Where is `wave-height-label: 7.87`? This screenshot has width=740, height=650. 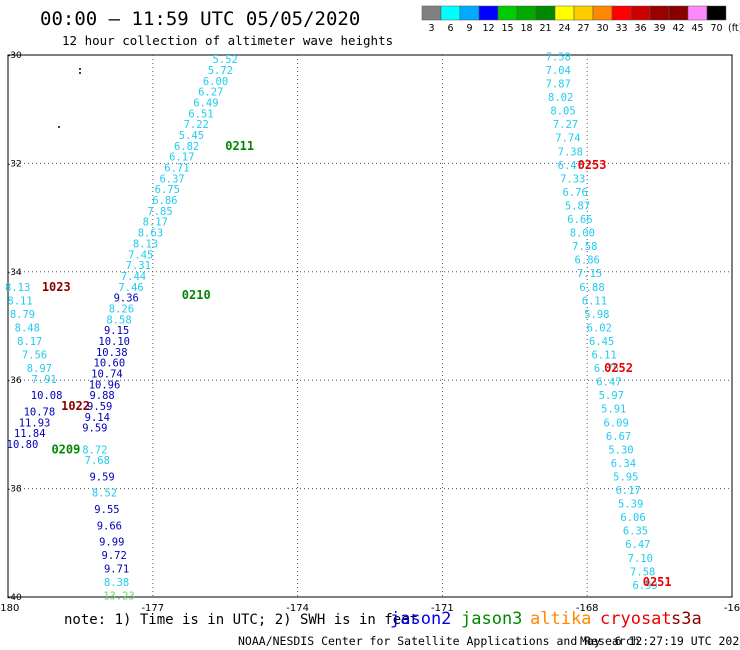 wave-height-label: 7.87 is located at coordinates (558, 85).